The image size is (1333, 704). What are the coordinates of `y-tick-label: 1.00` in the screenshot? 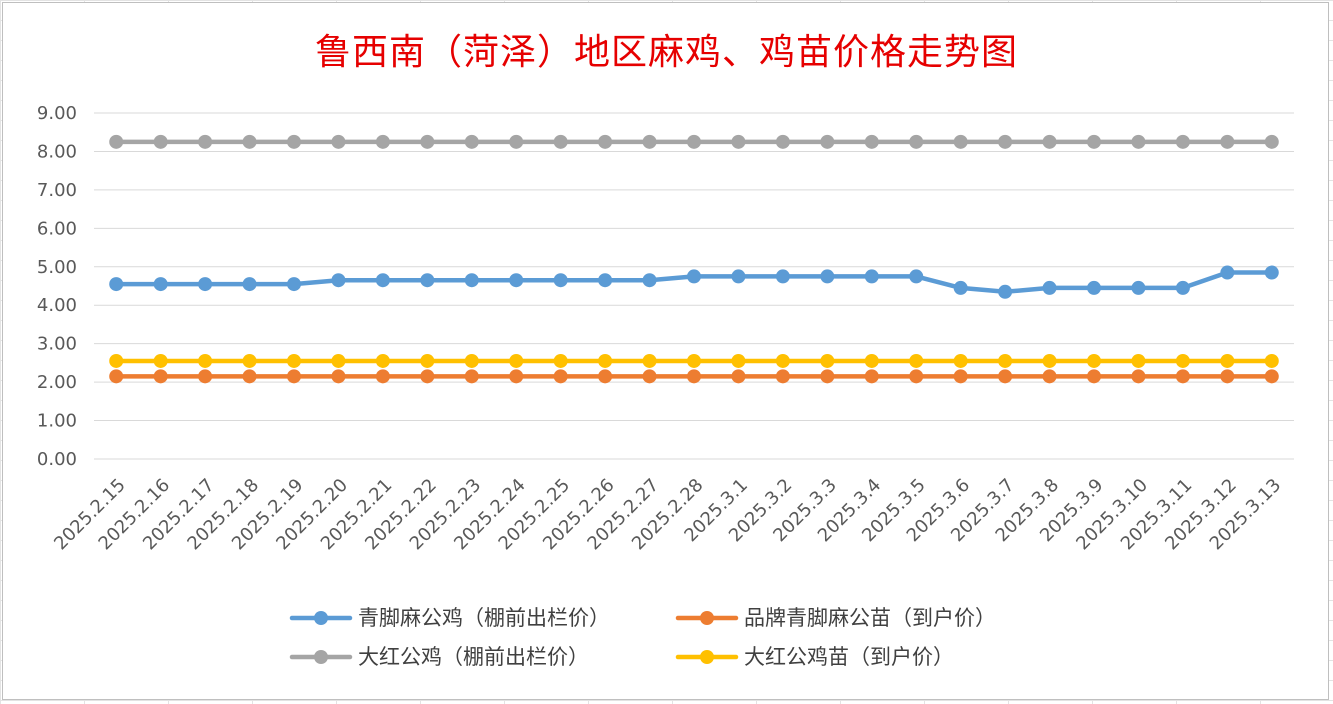 It's located at (57, 421).